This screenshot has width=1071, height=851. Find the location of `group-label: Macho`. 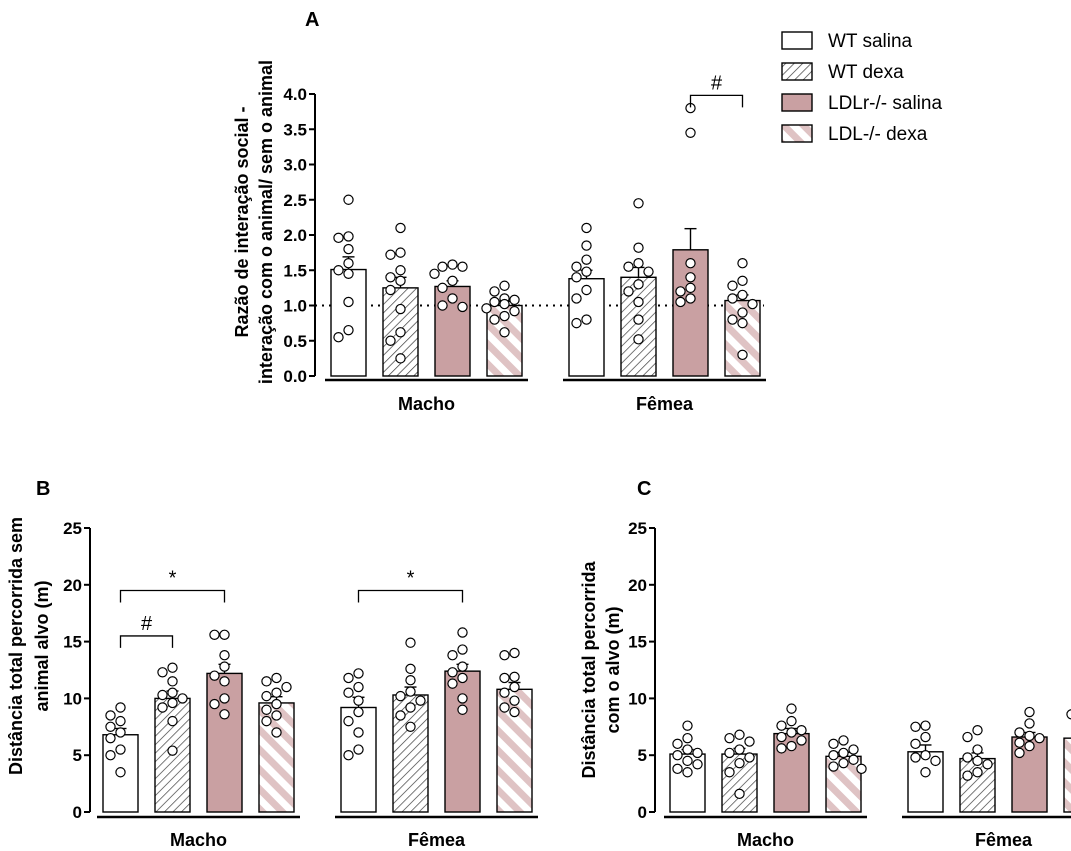

group-label: Macho is located at coordinates (426, 404).